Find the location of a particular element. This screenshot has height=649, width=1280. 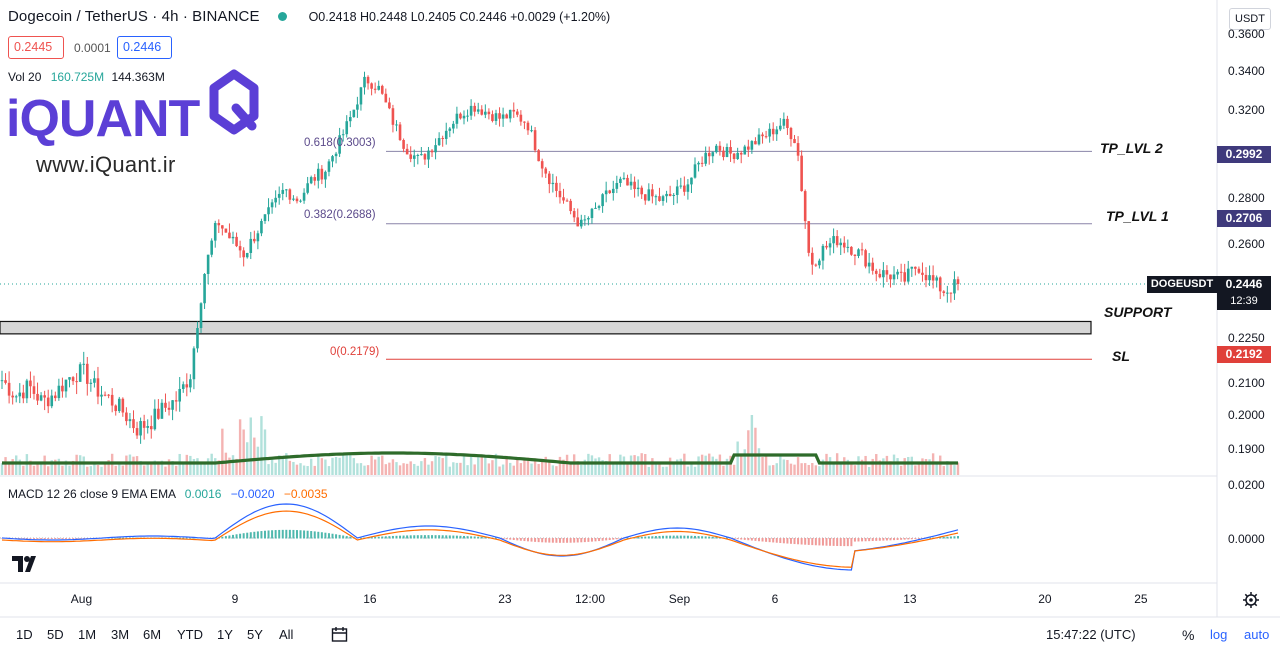

buy-price-box: 0.2446 is located at coordinates (144, 47).